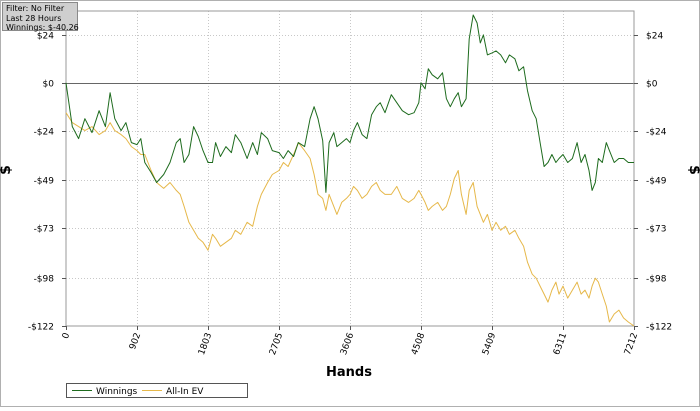  I want to click on y-tick-label-left: -$73, so click(44, 230).